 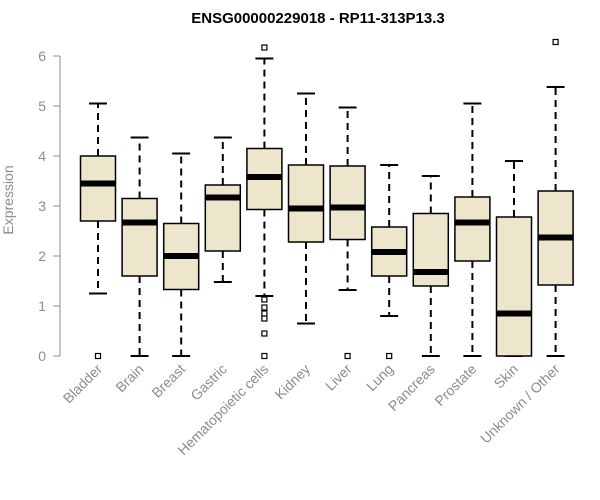 I want to click on y-tick-label-2: 2, so click(x=42, y=256).